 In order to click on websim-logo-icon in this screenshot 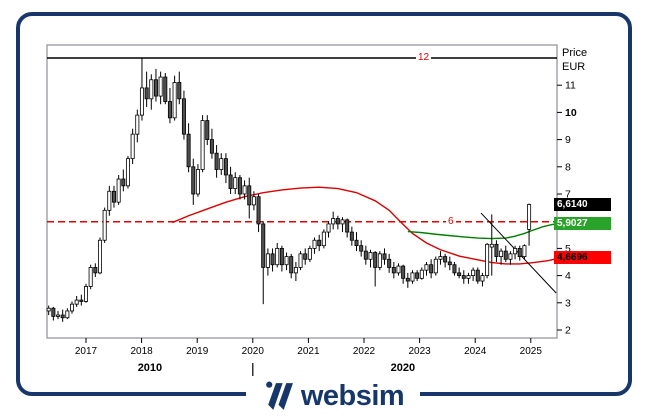, I will do `click(279, 395)`.